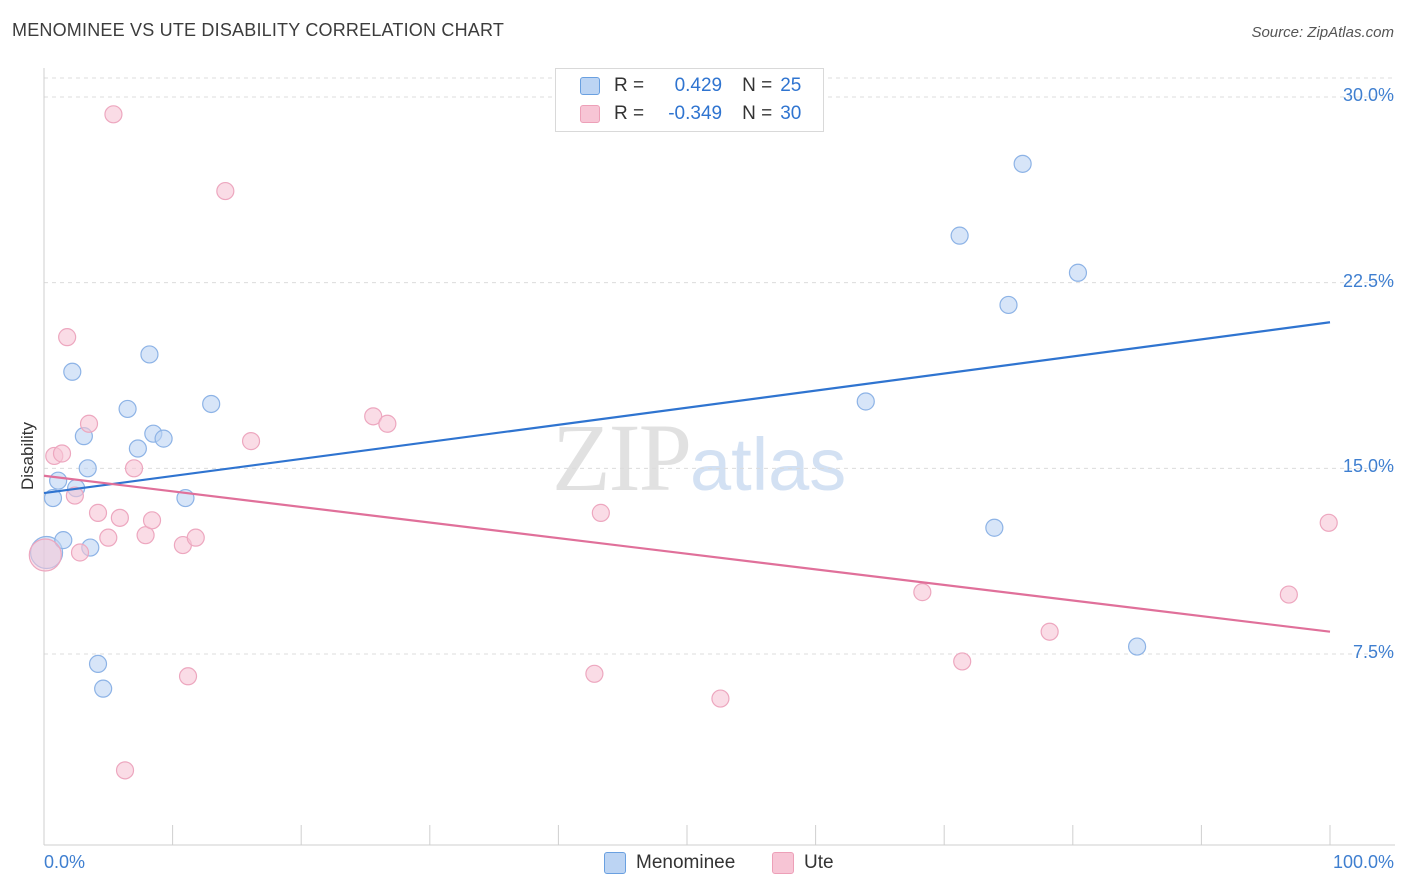 This screenshot has height=892, width=1406. I want to click on legend-r-value: -0.349, so click(695, 113).